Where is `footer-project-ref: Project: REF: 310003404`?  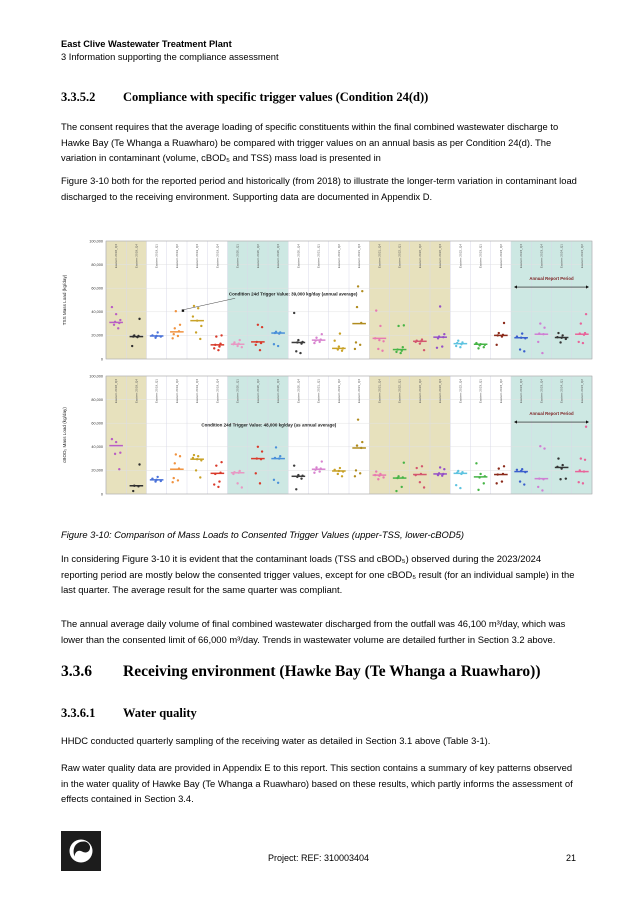 footer-project-ref: Project: REF: 310003404 is located at coordinates (318, 858).